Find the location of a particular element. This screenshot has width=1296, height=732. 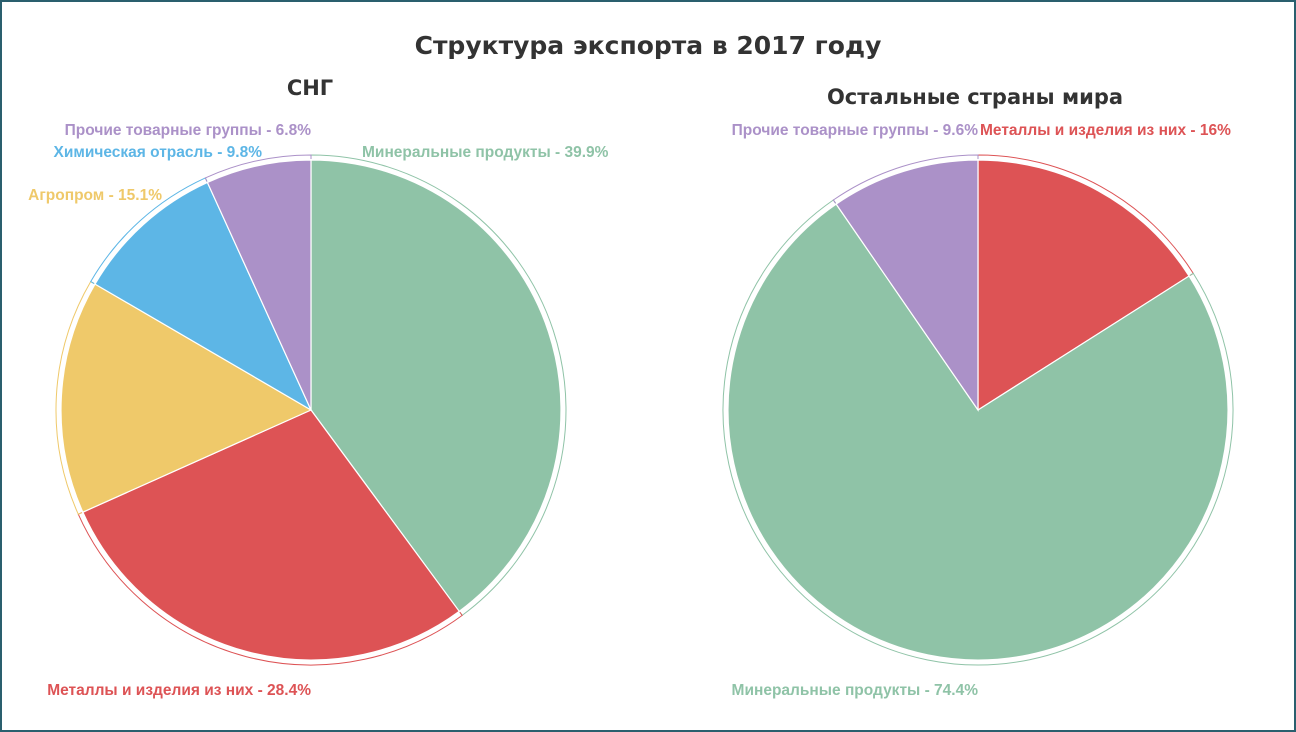

pie-title-cis: СНГ is located at coordinates (310, 88).